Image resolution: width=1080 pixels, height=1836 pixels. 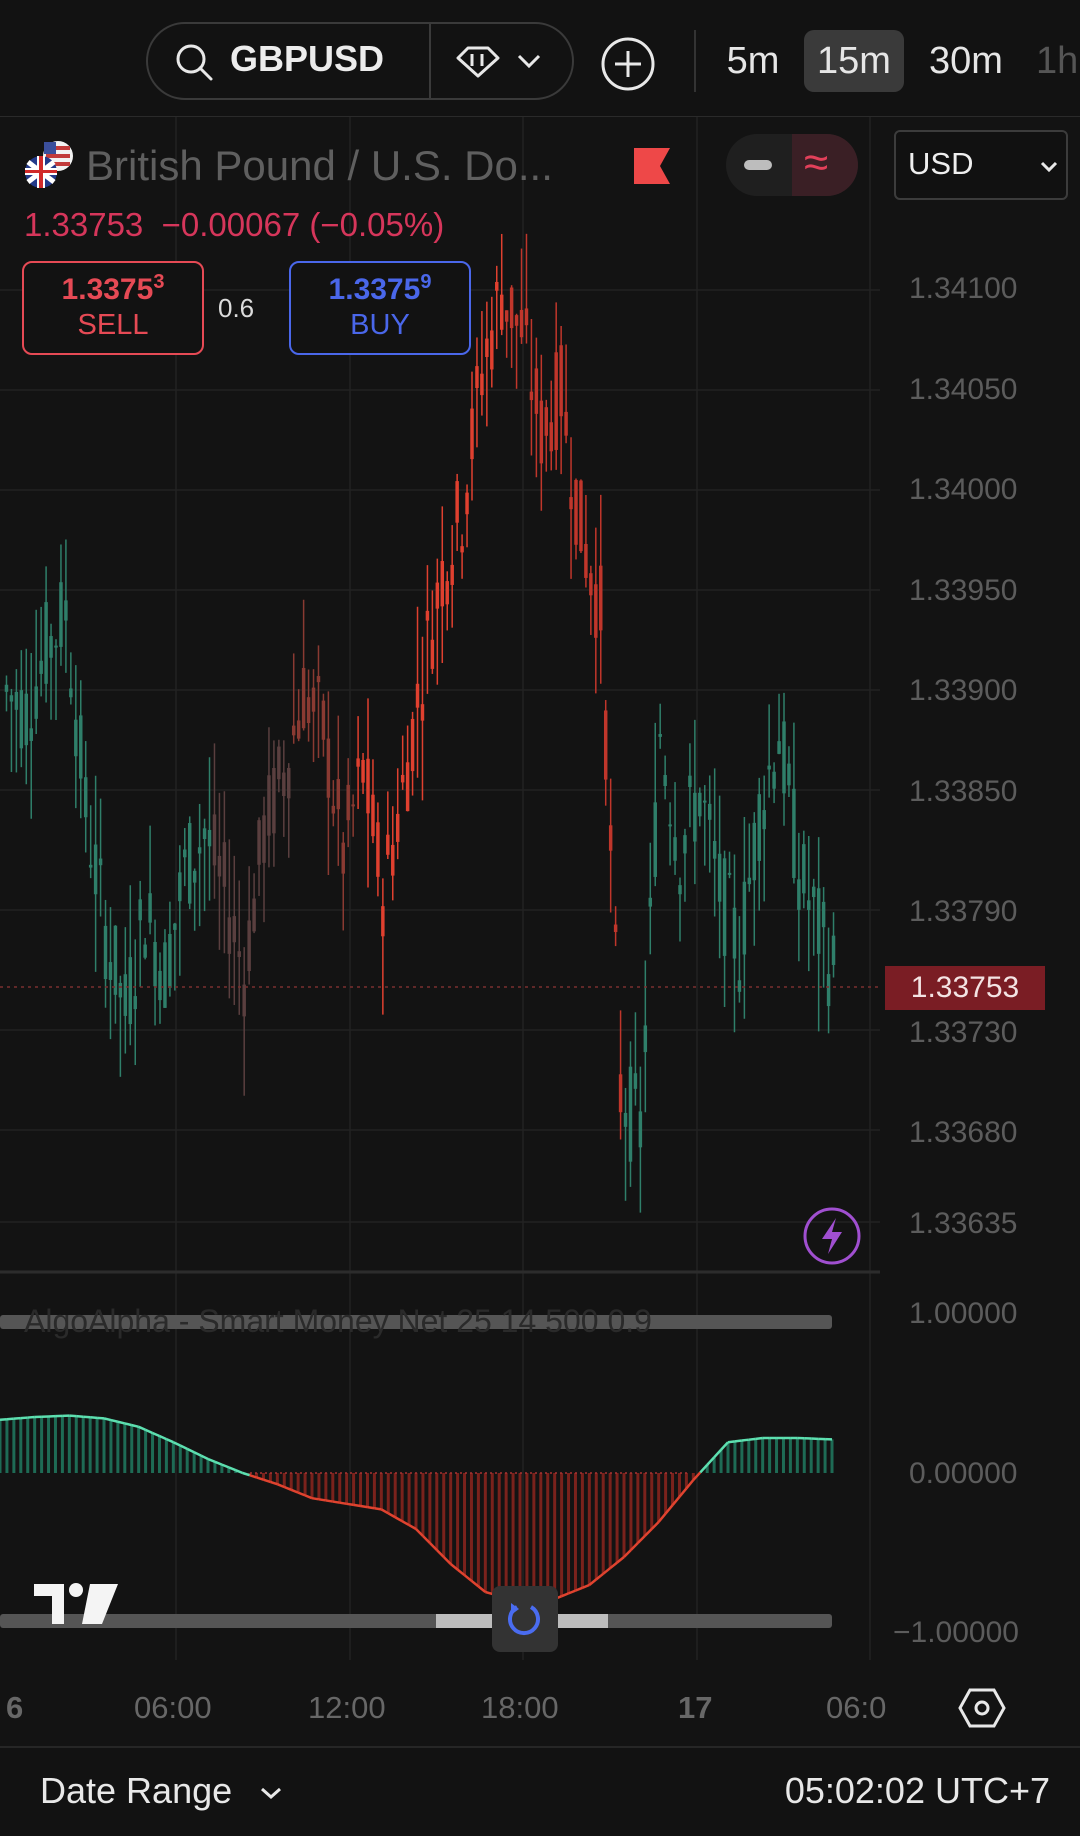 What do you see at coordinates (832, 1236) in the screenshot?
I see `lightning-icon` at bounding box center [832, 1236].